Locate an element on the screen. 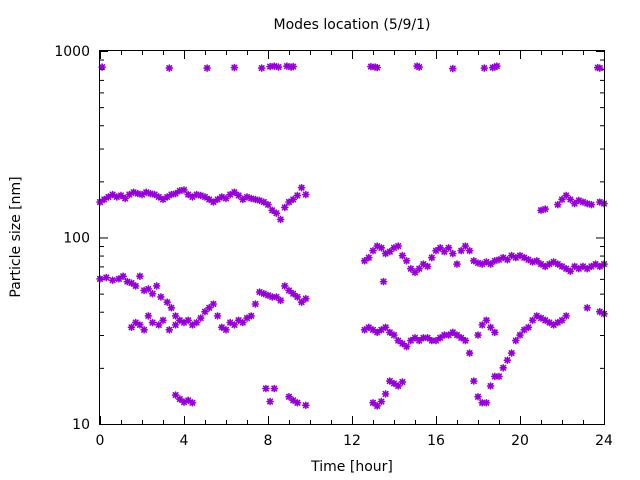 Image resolution: width=640 pixels, height=480 pixels. x-tick-label: 24 is located at coordinates (604, 441).